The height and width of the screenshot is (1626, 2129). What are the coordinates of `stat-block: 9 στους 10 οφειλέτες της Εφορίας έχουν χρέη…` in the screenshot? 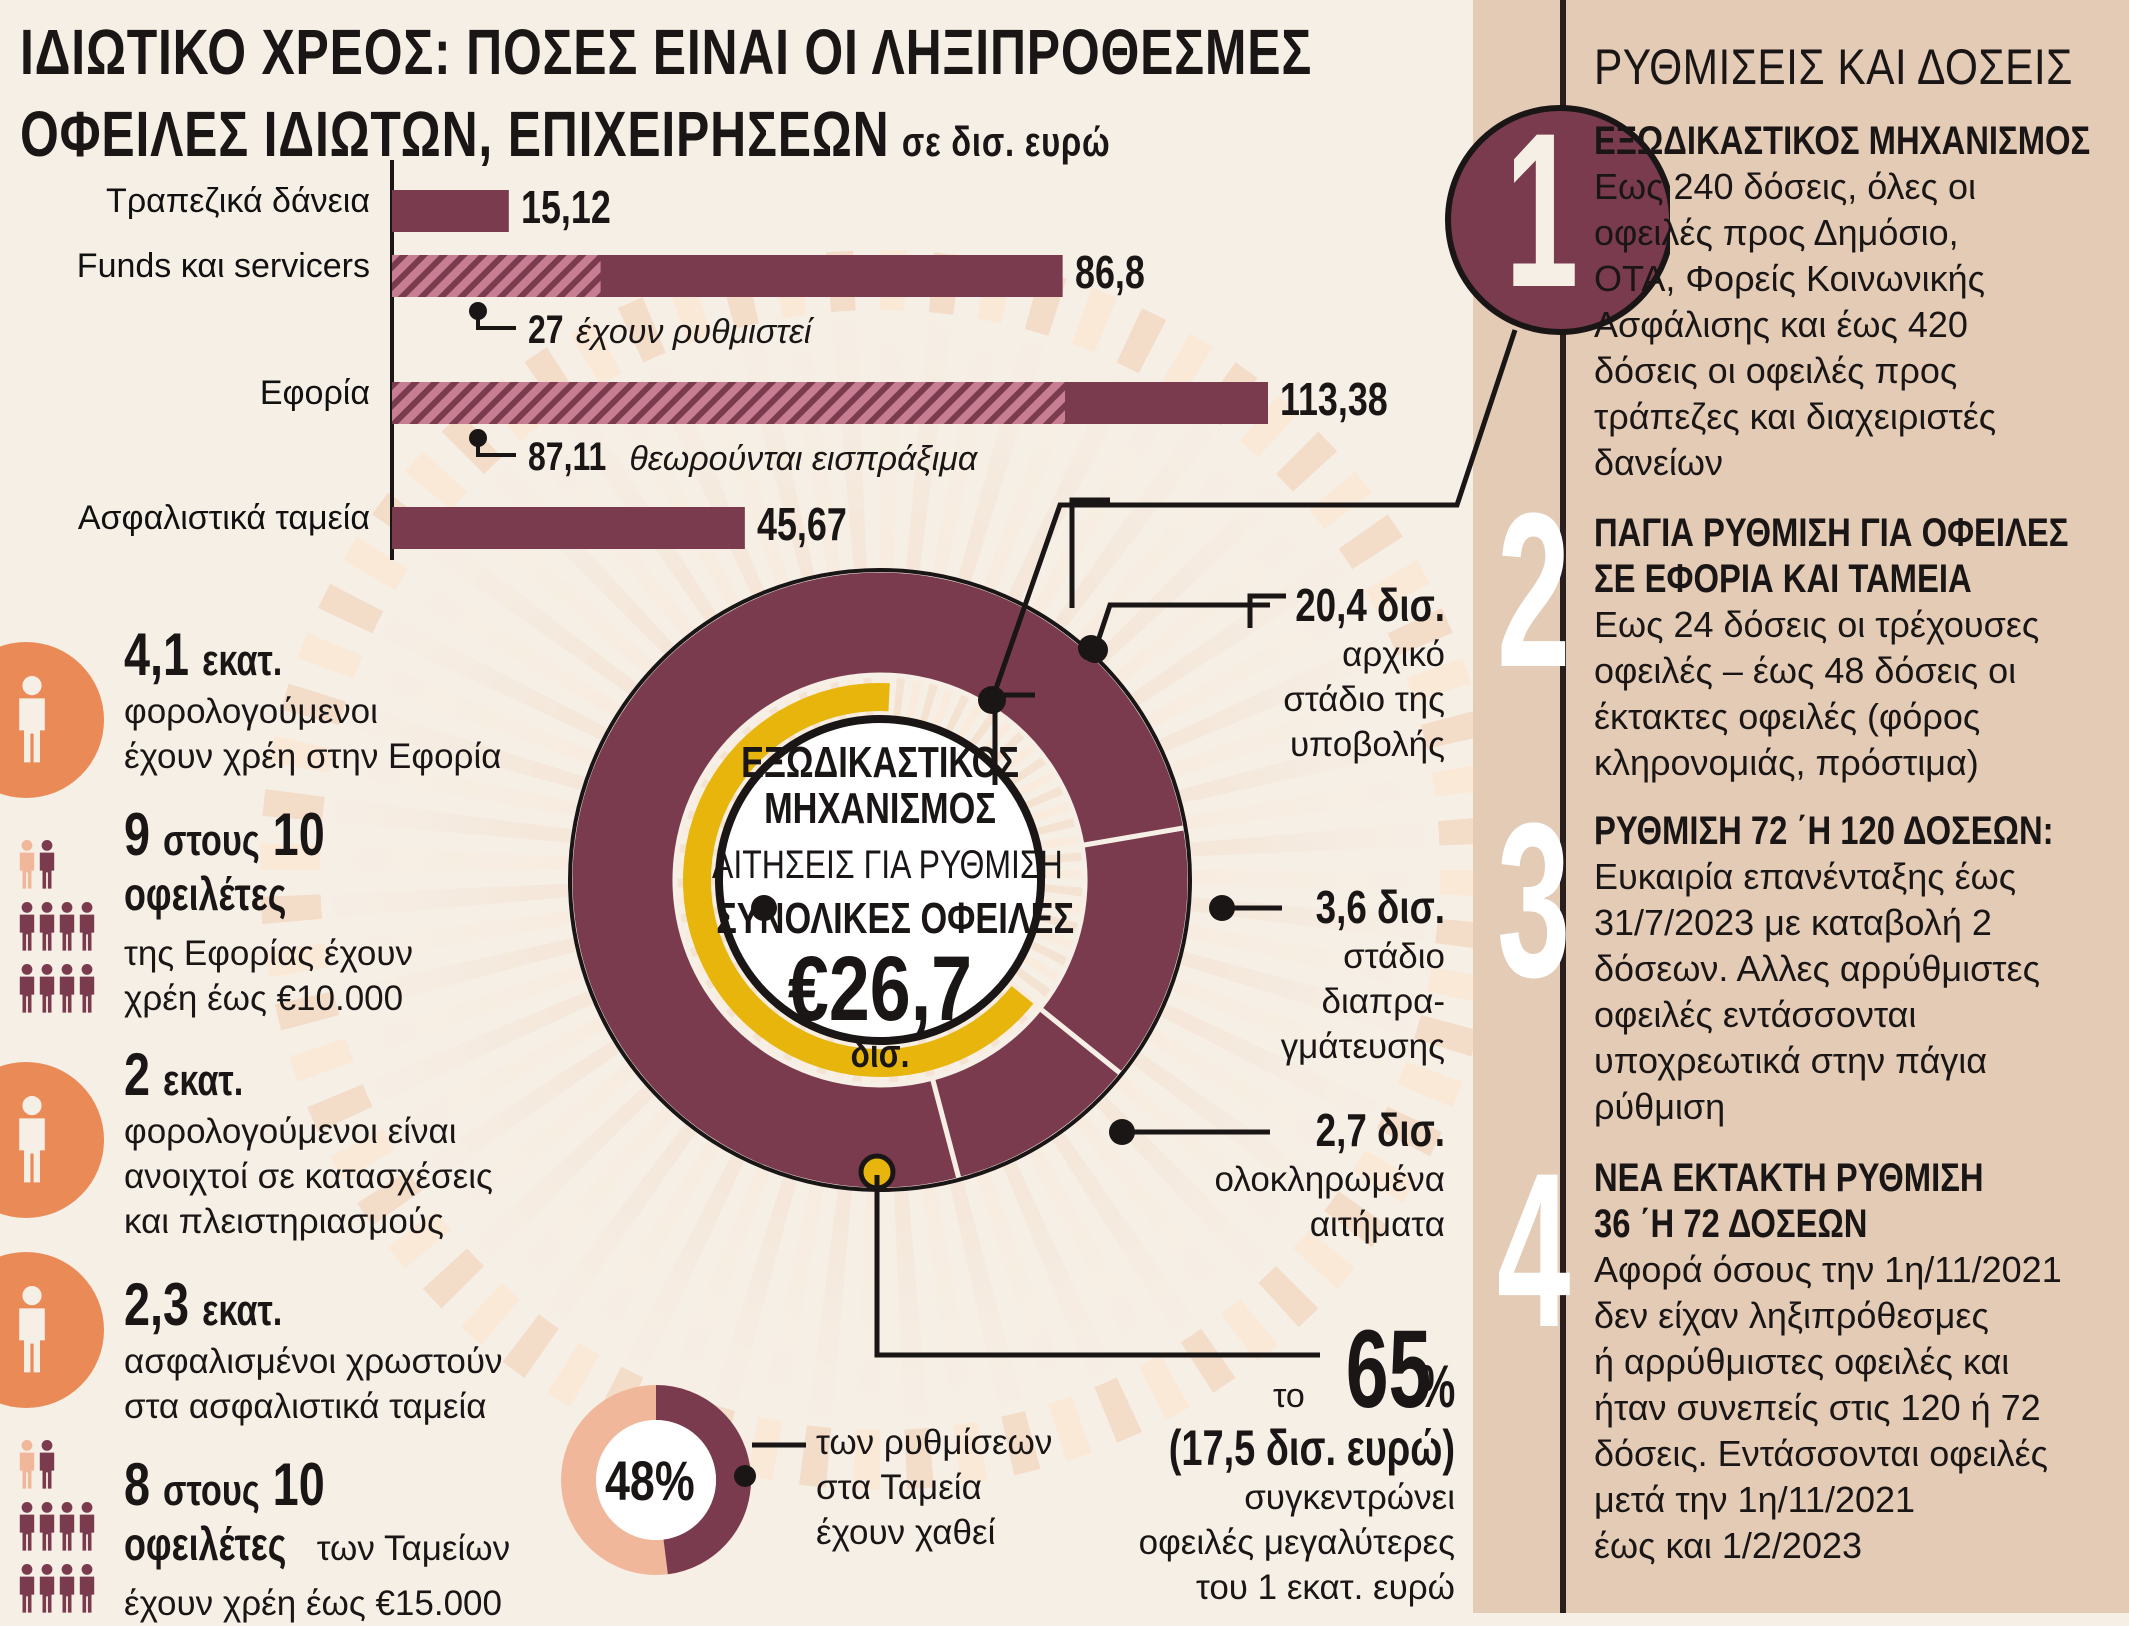 It's located at (268, 910).